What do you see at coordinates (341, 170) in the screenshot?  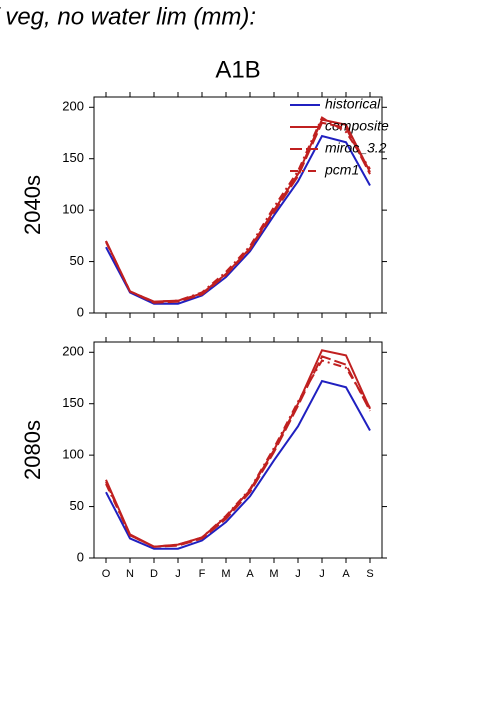 I see `legend-label: pcm1` at bounding box center [341, 170].